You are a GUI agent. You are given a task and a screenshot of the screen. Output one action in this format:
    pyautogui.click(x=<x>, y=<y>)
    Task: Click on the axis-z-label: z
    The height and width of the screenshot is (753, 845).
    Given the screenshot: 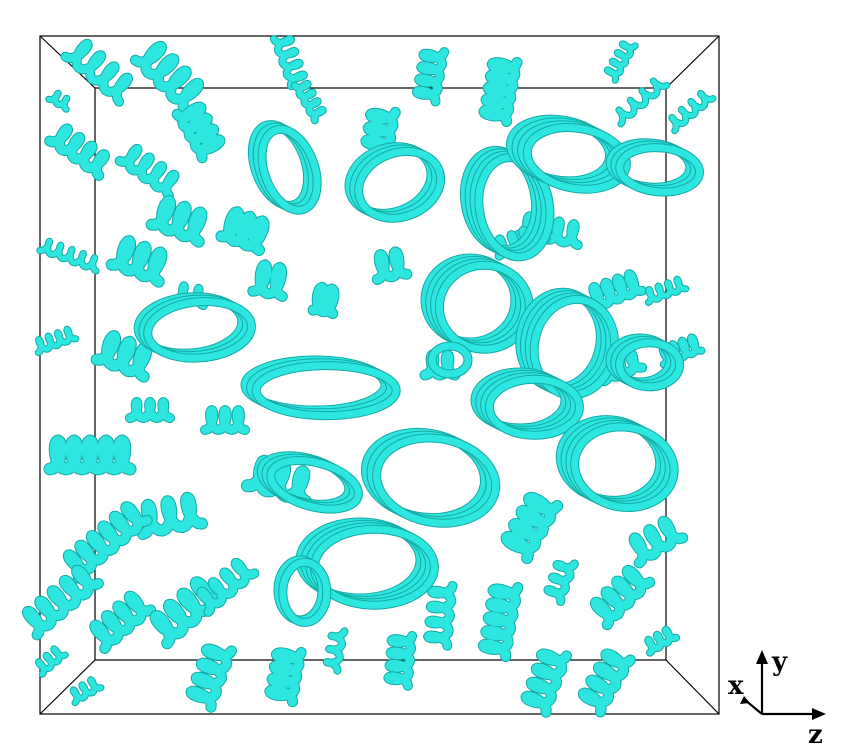 What is the action you would take?
    pyautogui.click(x=815, y=735)
    